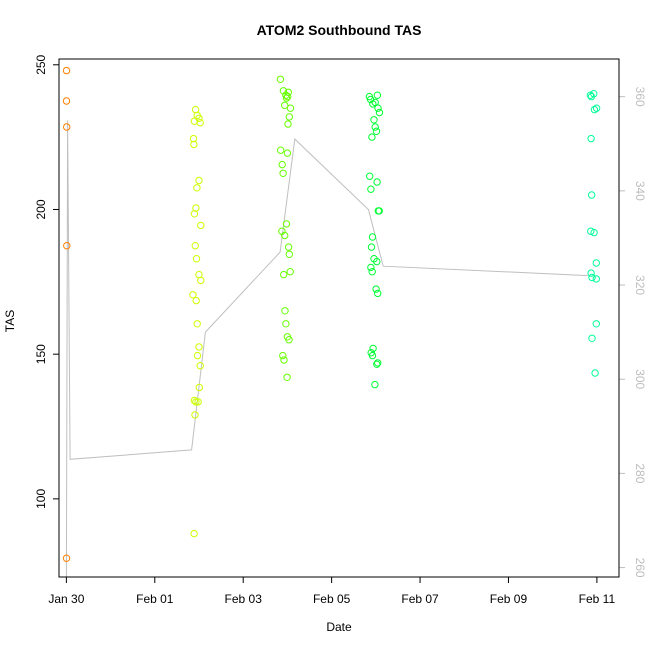  I want to click on y2-tick-label: 340, so click(640, 191).